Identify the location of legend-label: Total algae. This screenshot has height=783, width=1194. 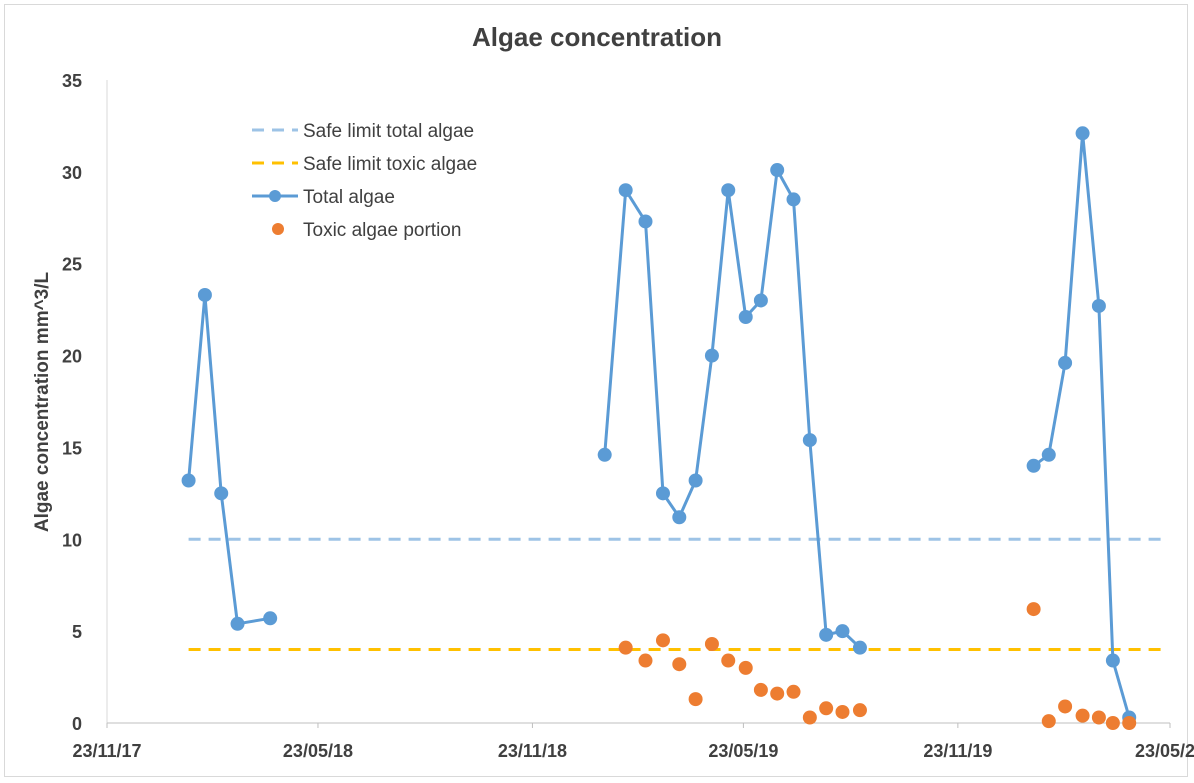
(349, 197).